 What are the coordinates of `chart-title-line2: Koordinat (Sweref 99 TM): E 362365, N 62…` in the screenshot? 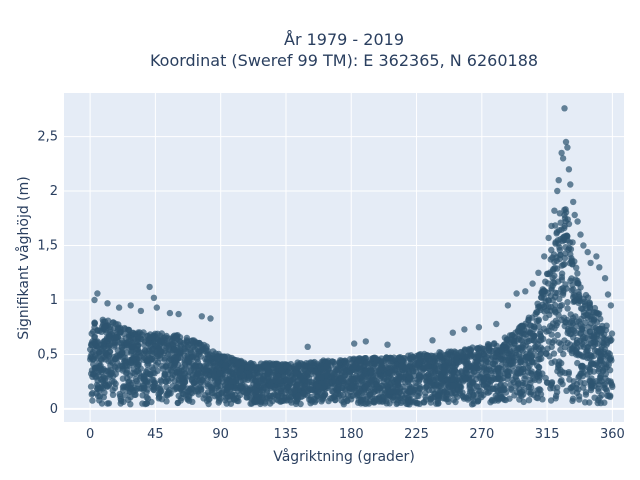 It's located at (344, 60).